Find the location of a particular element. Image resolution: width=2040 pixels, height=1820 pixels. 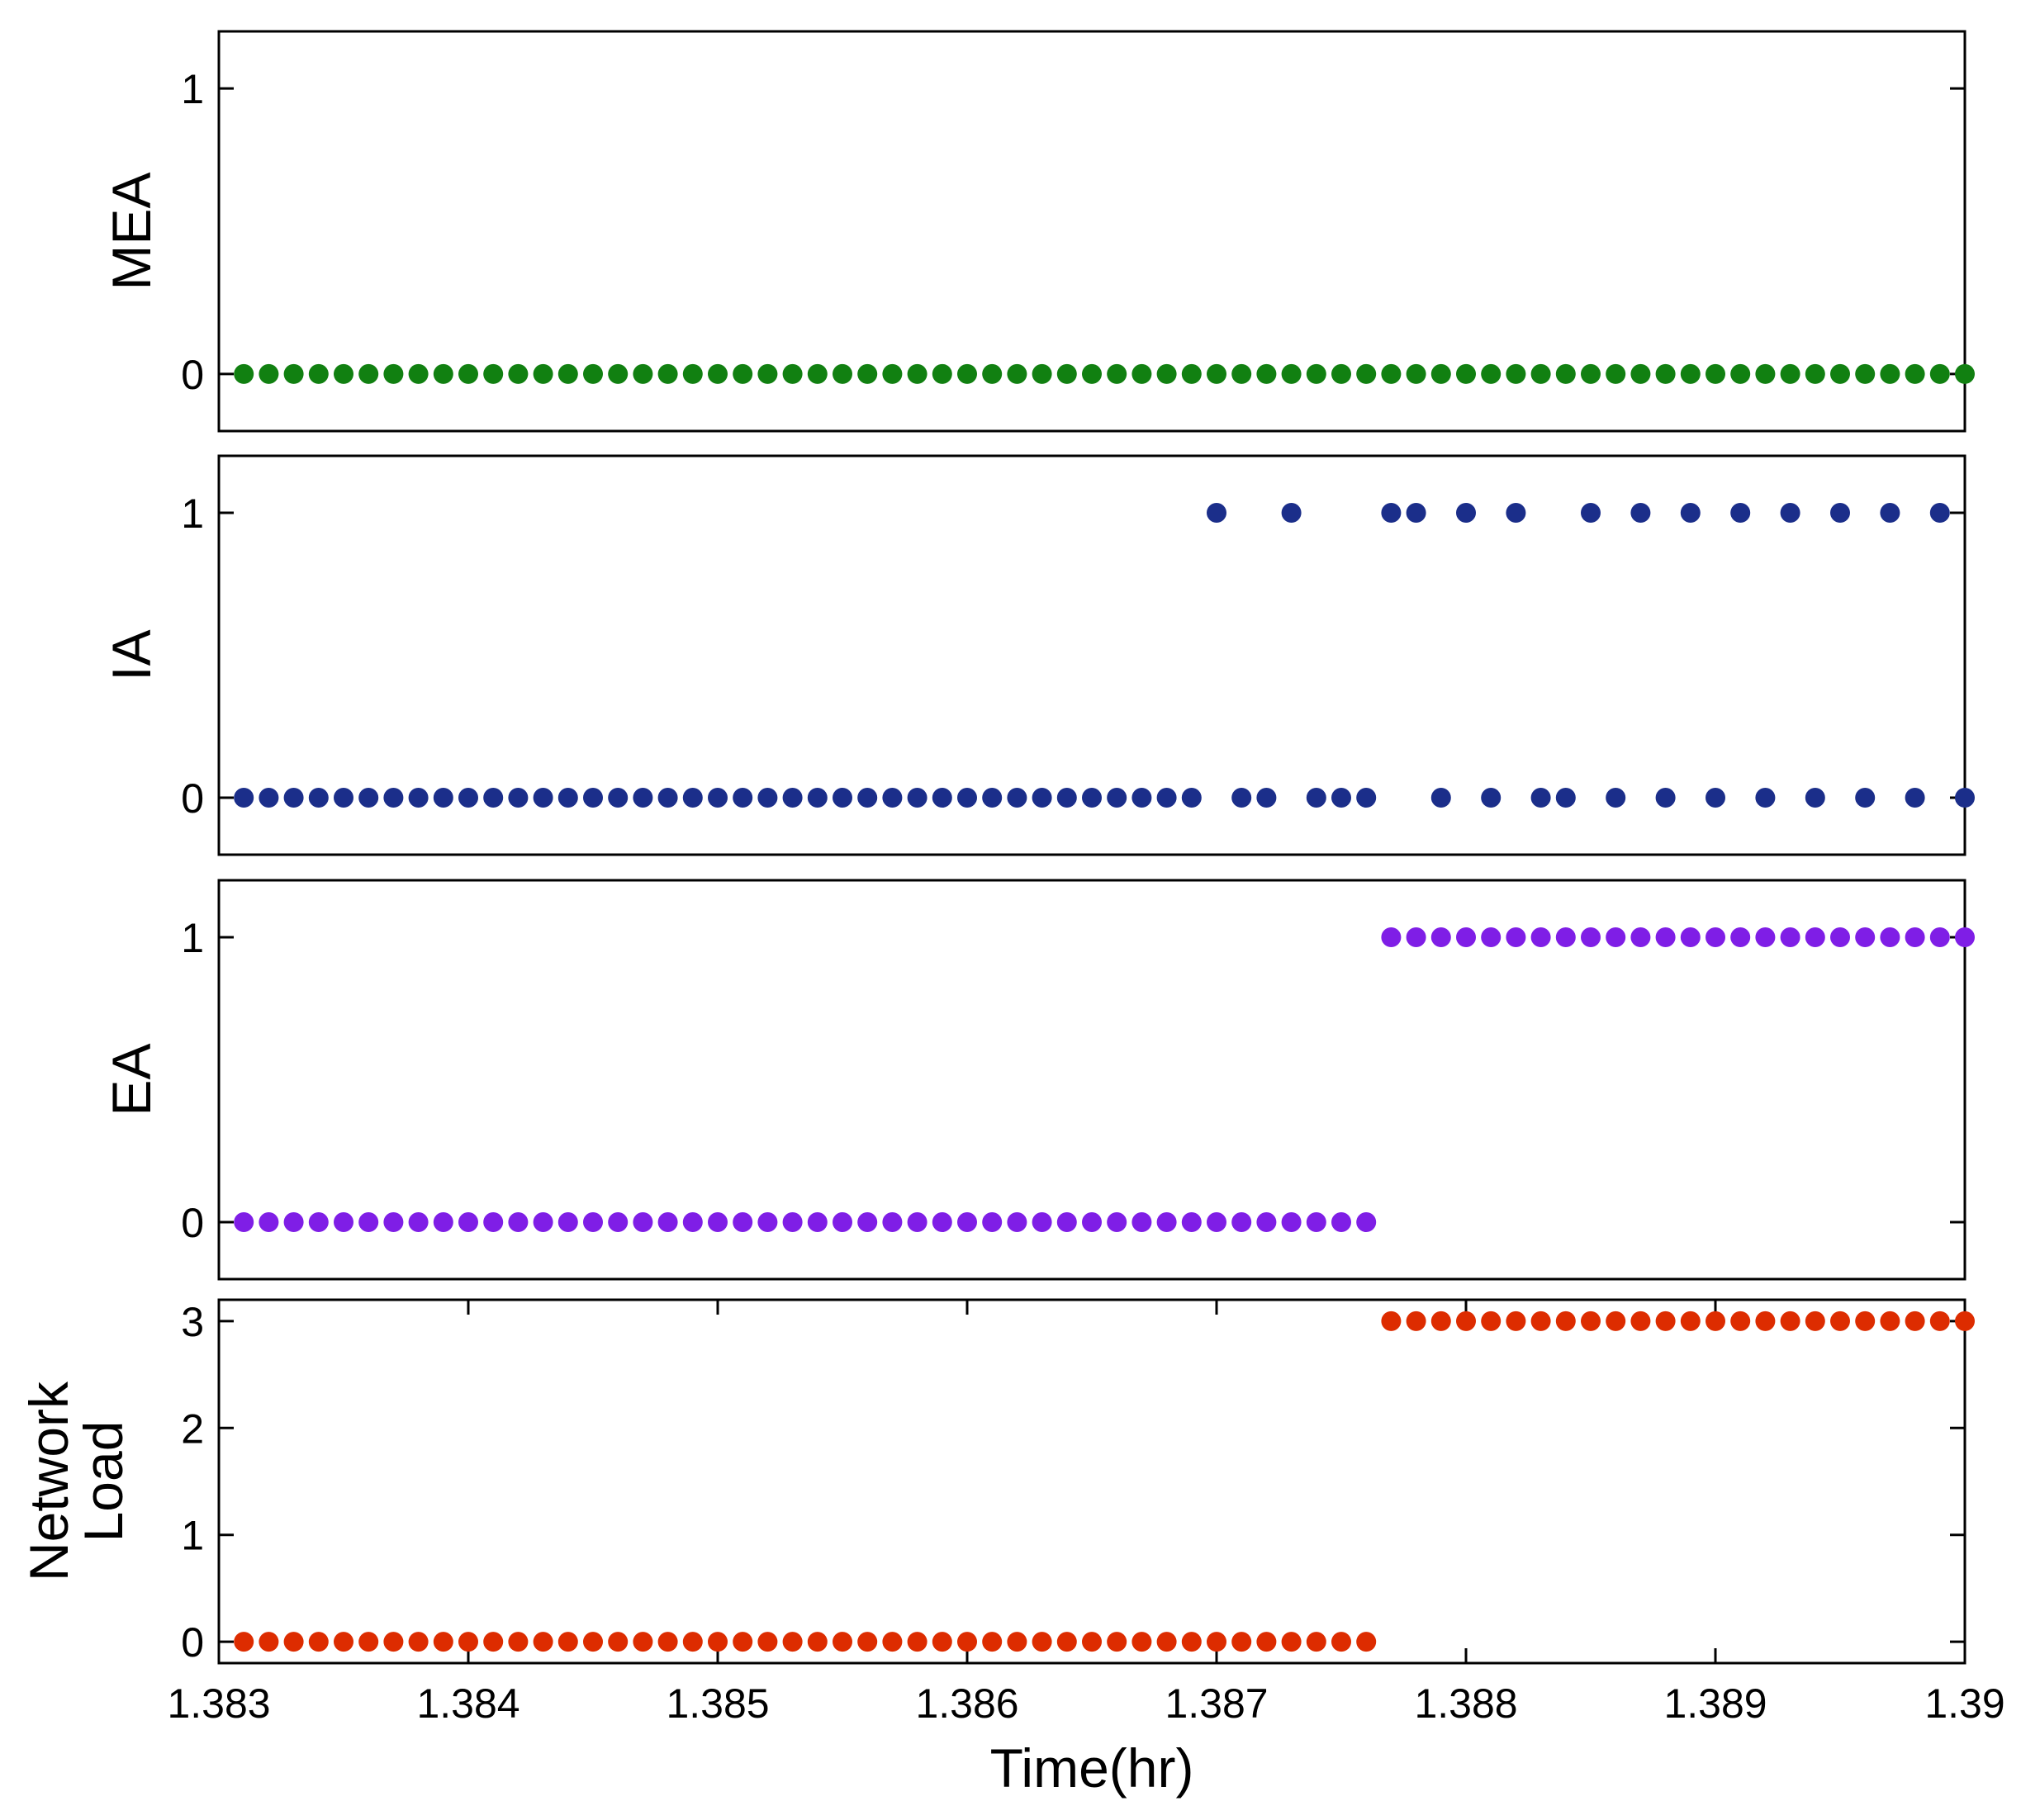

x-tick-label: 1.384 is located at coordinates (467, 1703).